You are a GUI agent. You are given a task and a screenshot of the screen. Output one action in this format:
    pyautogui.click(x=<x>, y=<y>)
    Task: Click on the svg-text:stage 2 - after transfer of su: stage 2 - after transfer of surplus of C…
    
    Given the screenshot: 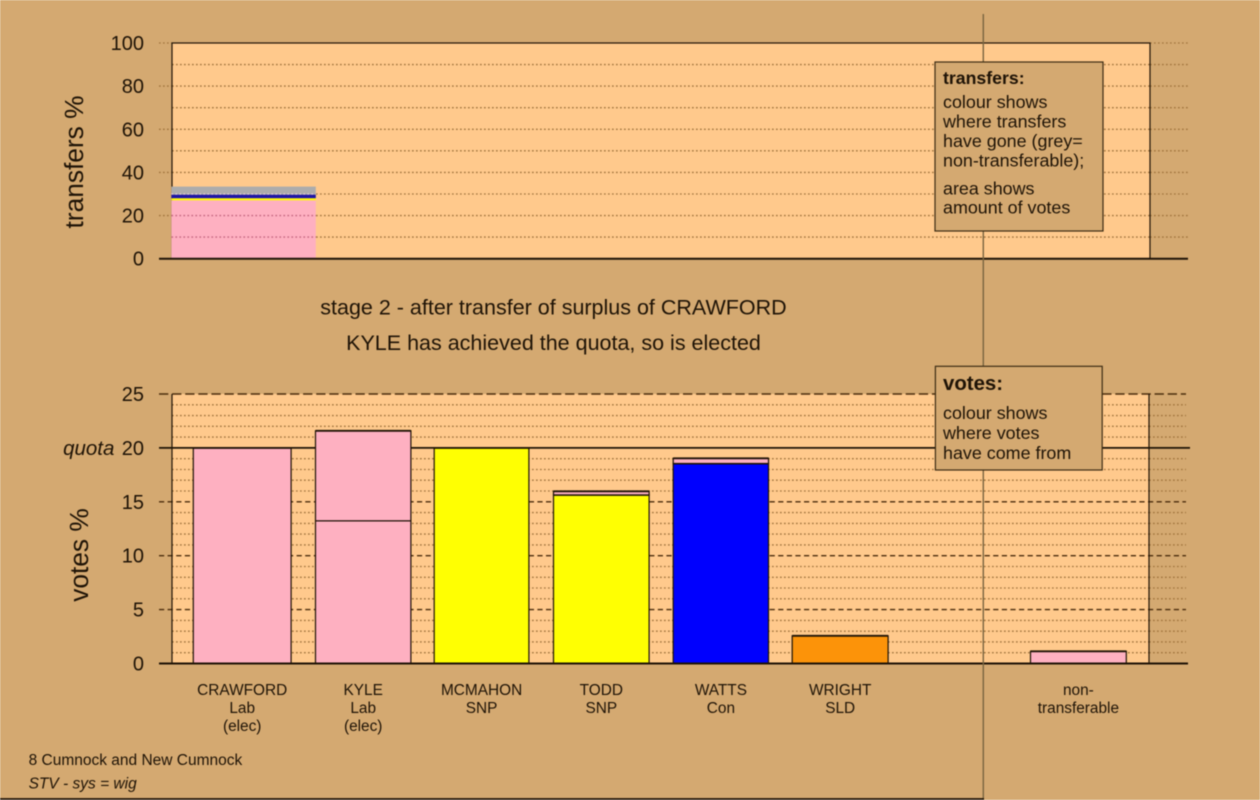 What is the action you would take?
    pyautogui.click(x=553, y=307)
    